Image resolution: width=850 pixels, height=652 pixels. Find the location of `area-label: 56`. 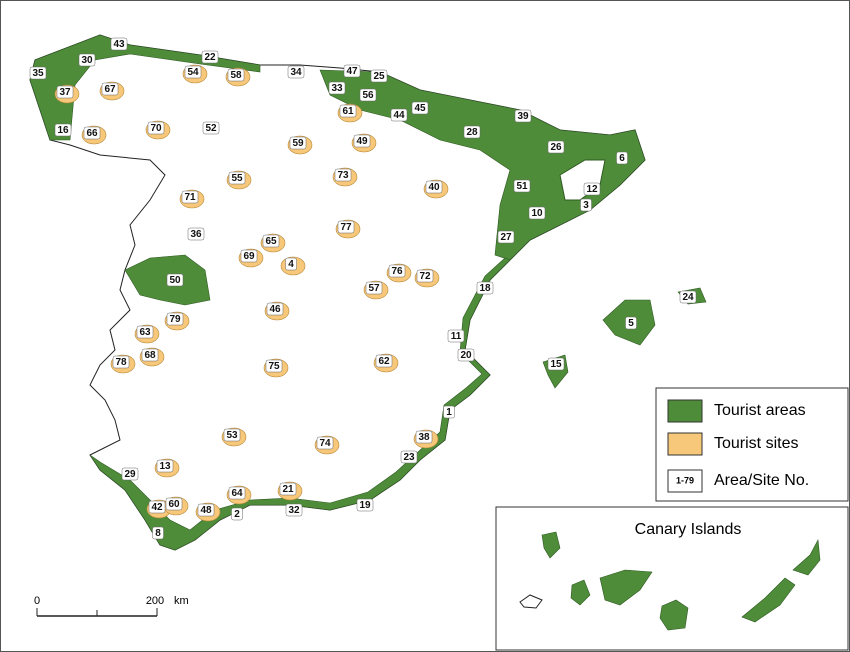

area-label: 56 is located at coordinates (368, 95).